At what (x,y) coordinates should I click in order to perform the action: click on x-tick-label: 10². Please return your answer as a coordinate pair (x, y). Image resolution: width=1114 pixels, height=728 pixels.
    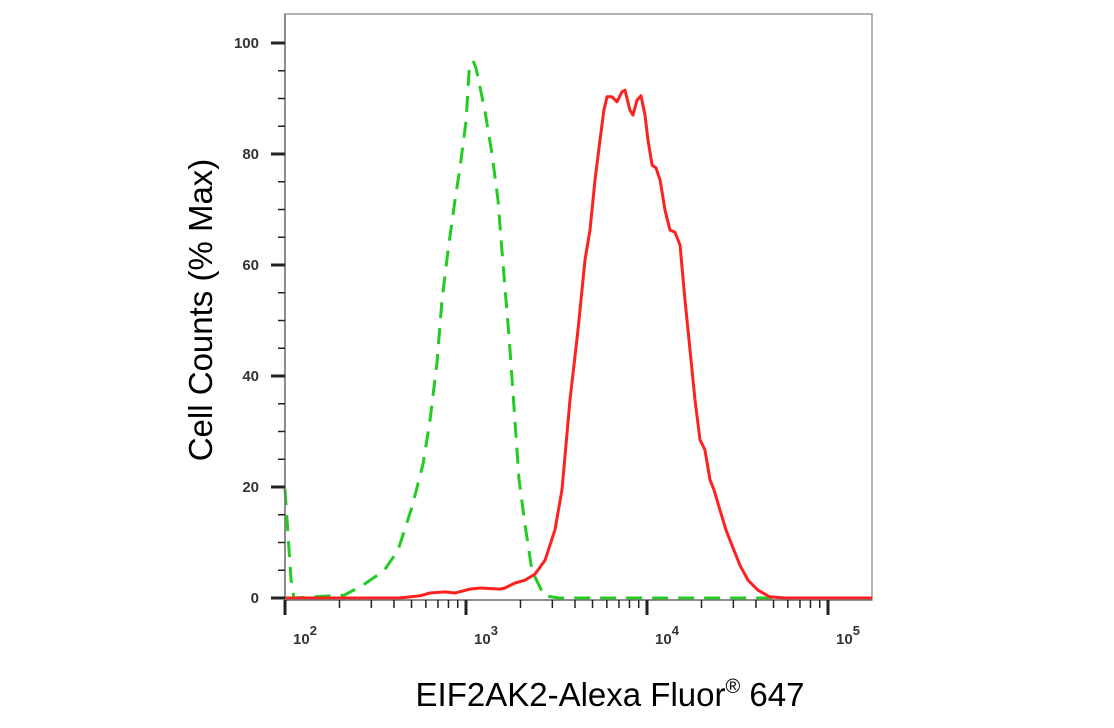
    Looking at the image, I should click on (305, 635).